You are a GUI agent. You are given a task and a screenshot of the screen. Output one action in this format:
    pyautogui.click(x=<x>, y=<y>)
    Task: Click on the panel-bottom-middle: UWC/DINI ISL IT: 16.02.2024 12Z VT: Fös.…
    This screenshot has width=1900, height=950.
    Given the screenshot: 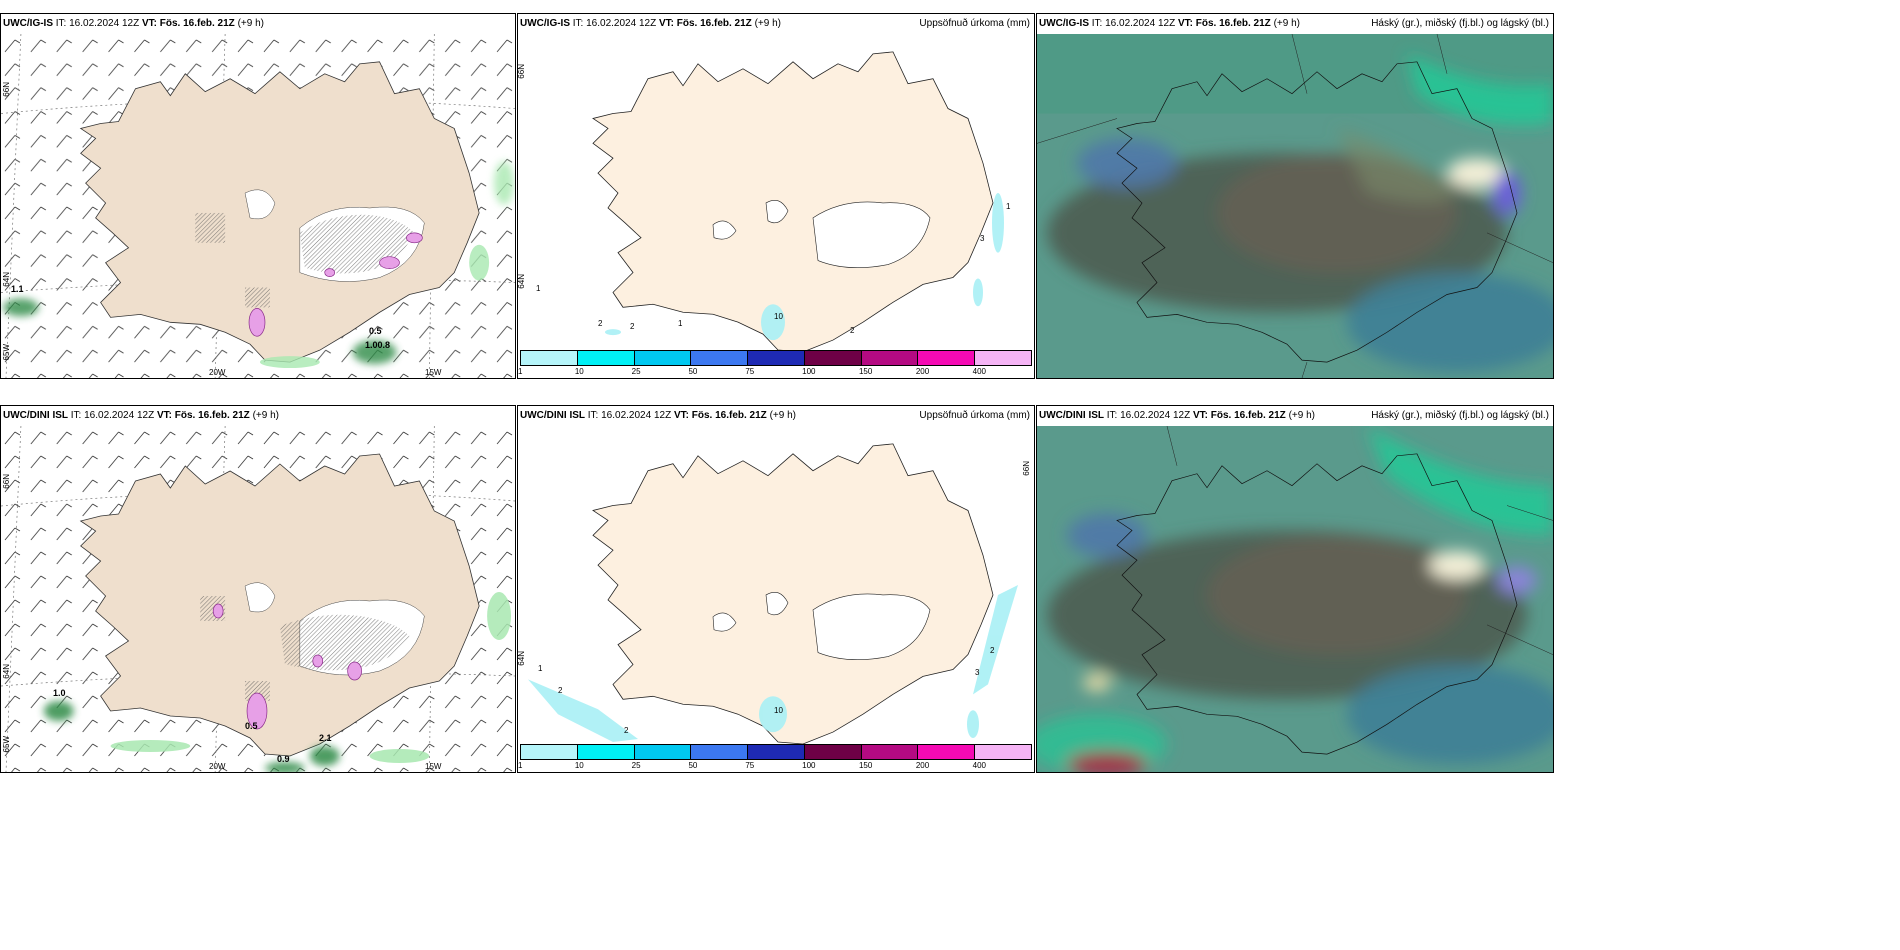 What is the action you would take?
    pyautogui.click(x=776, y=589)
    